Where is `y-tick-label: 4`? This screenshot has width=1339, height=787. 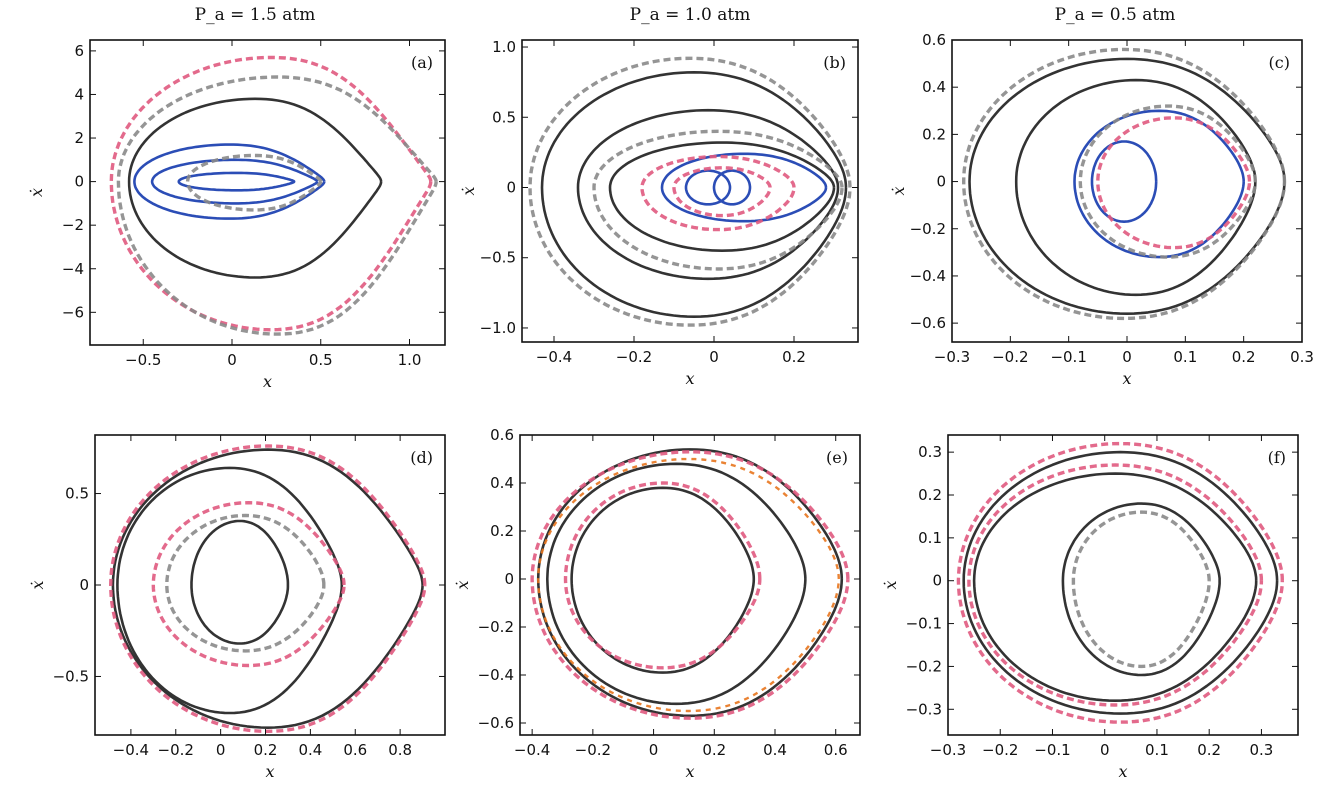
y-tick-label: 4 is located at coordinates (79, 94).